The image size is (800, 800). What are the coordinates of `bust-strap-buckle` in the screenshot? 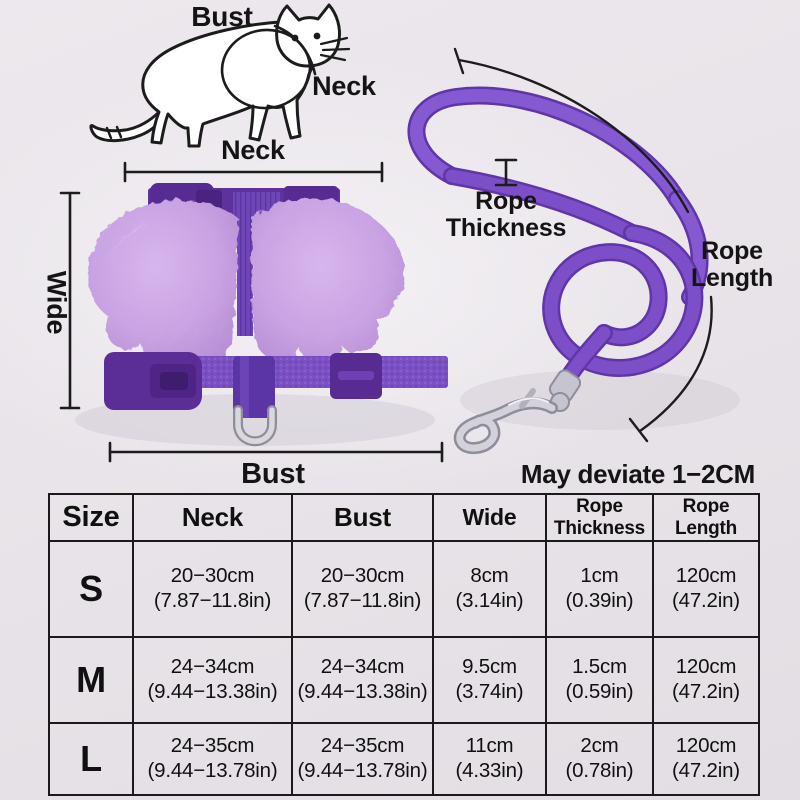 It's located at (153, 381).